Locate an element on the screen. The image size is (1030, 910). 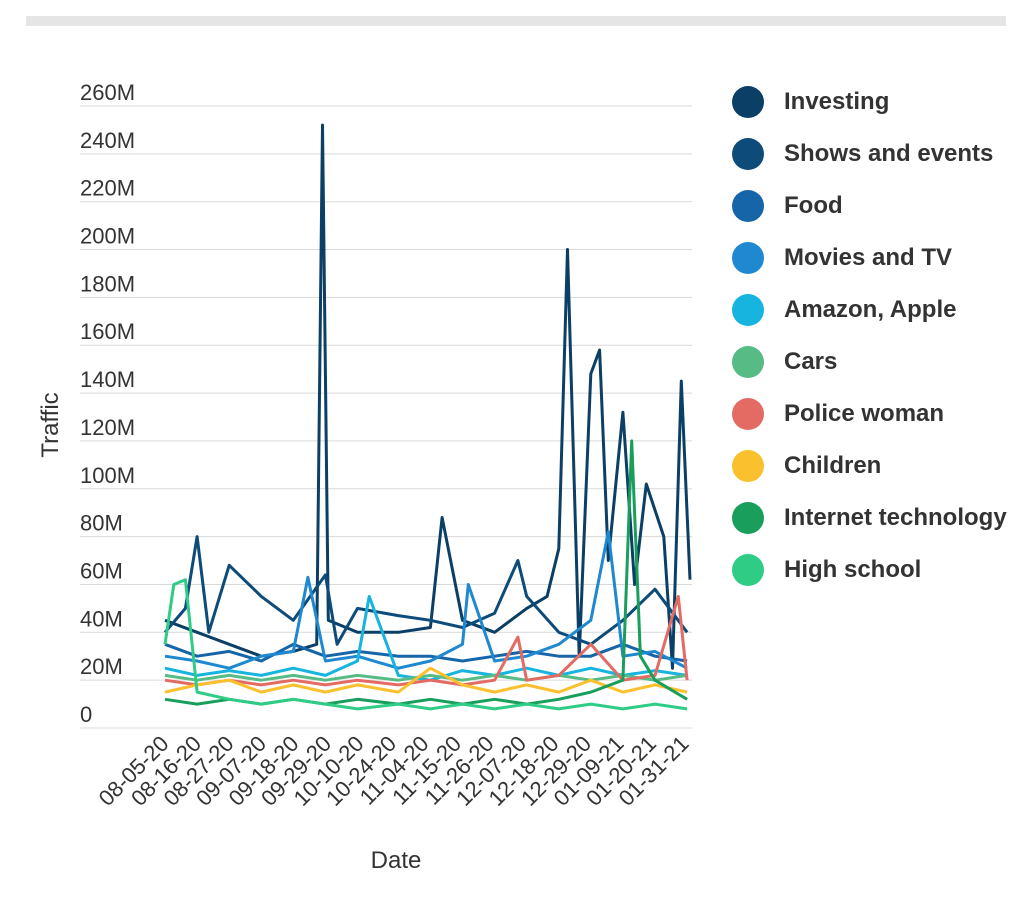
series-line-high-school is located at coordinates (425, 644).